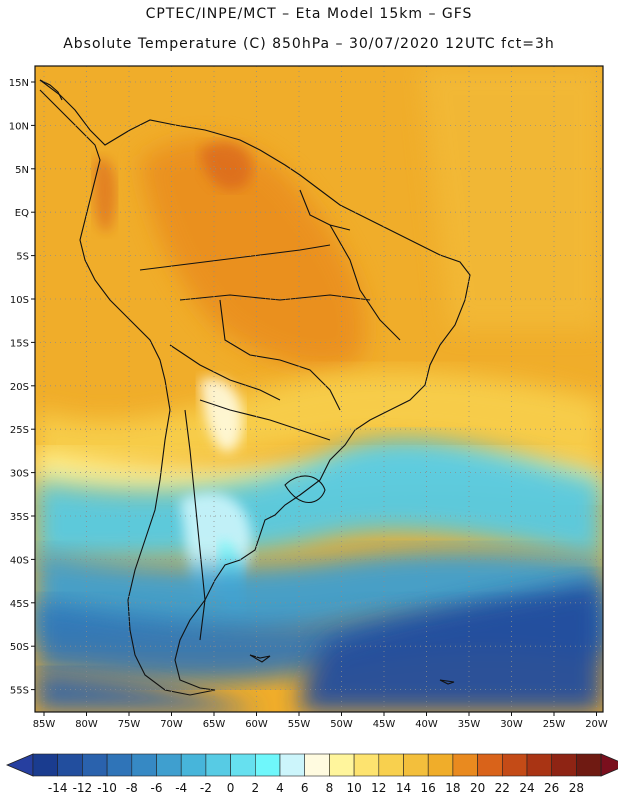  I want to click on colorbar-tick-label: -2, so click(206, 788).